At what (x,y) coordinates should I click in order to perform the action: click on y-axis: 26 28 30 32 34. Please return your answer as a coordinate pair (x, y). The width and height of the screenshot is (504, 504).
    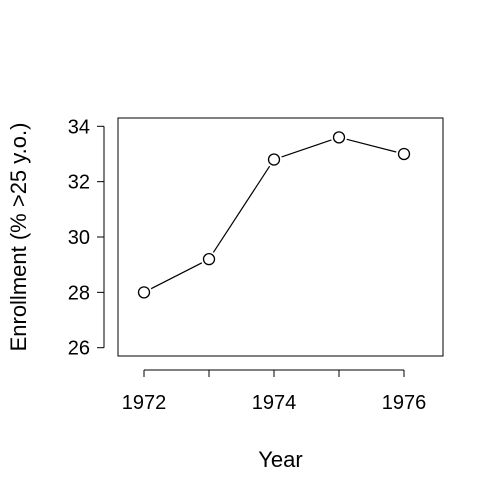
    Looking at the image, I should click on (86, 238).